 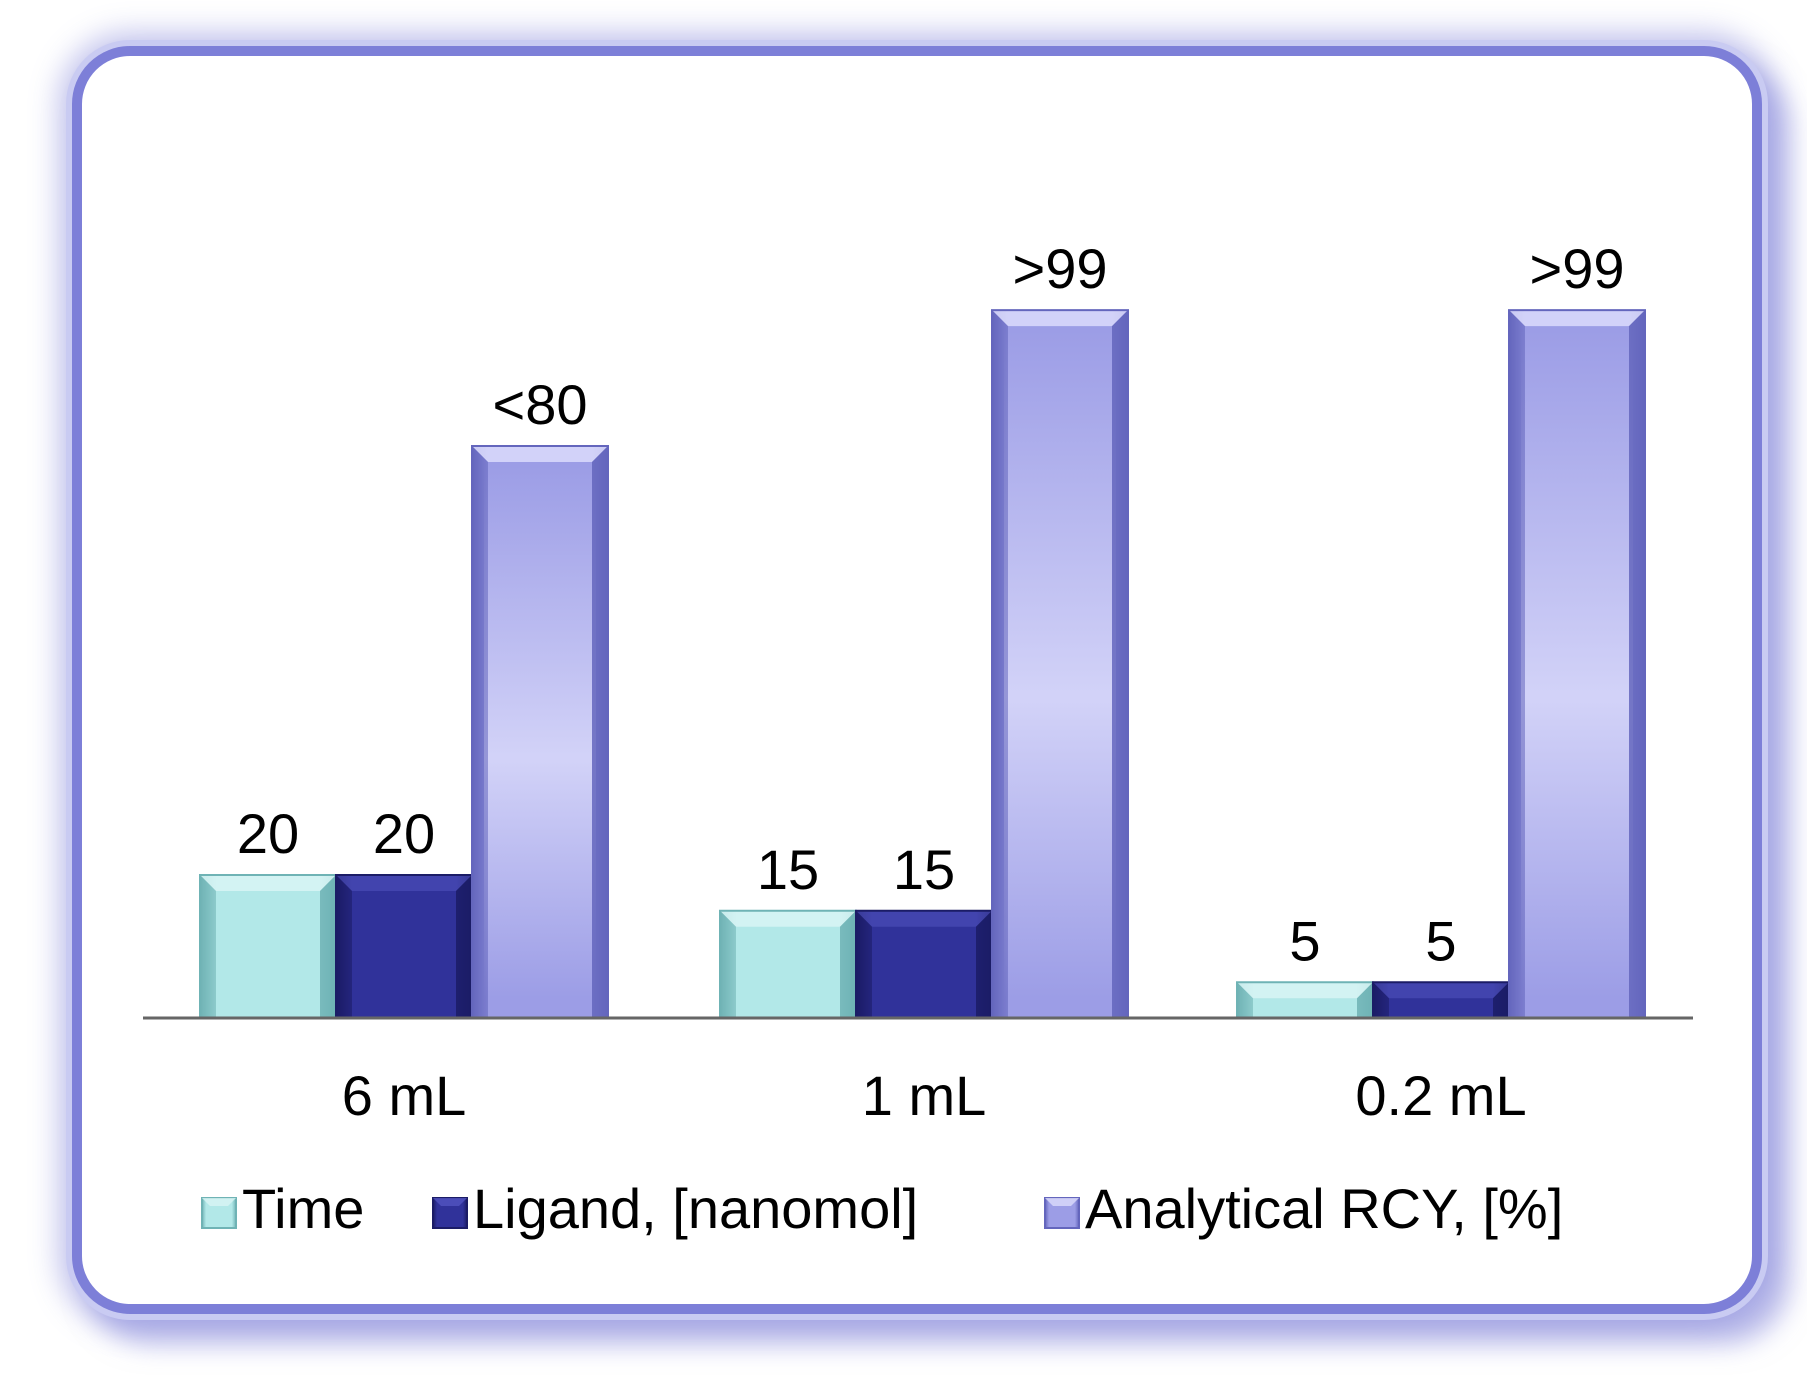 I want to click on data-label-1-3: 5, so click(x=1304, y=940).